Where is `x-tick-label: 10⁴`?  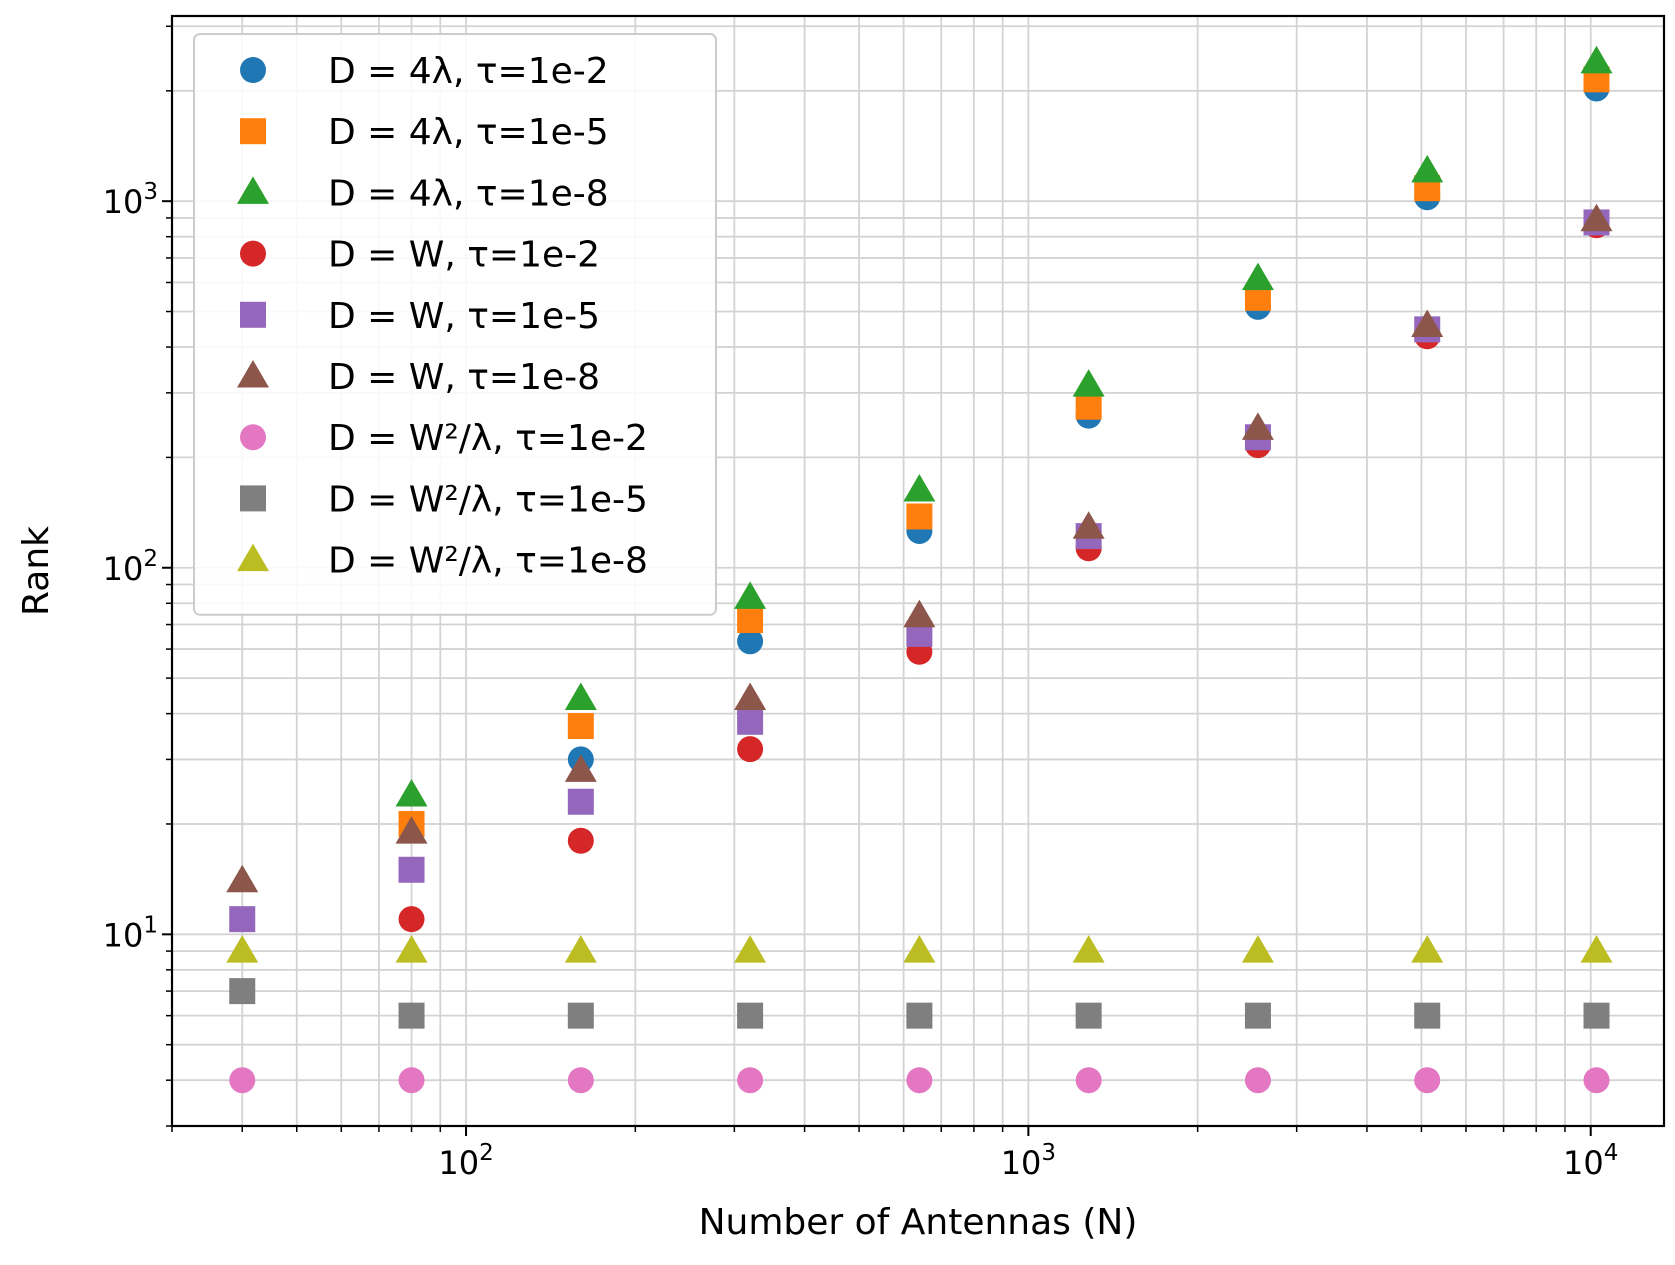
x-tick-label: 10⁴ is located at coordinates (1590, 1161).